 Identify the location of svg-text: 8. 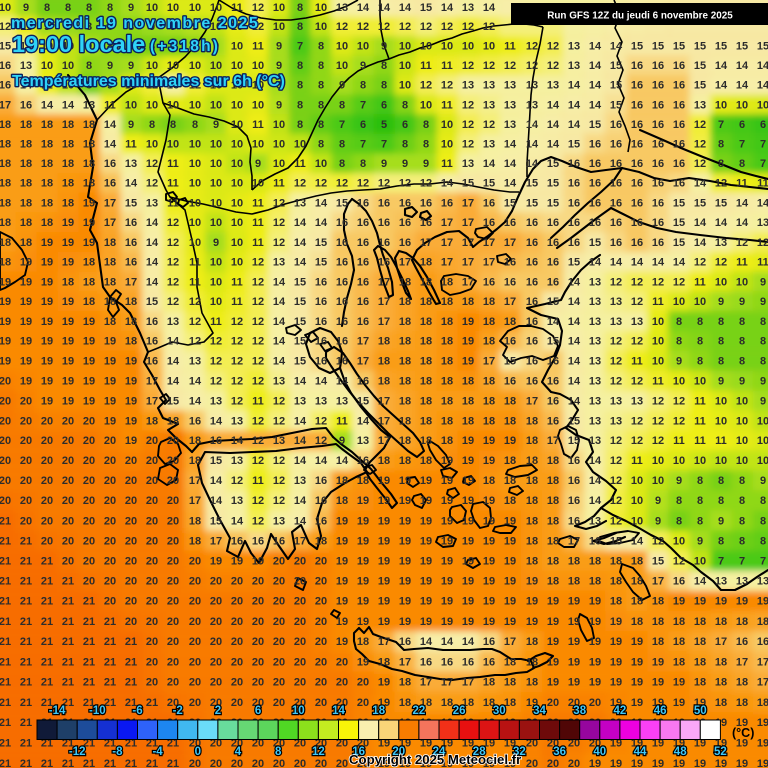
(278, 752).